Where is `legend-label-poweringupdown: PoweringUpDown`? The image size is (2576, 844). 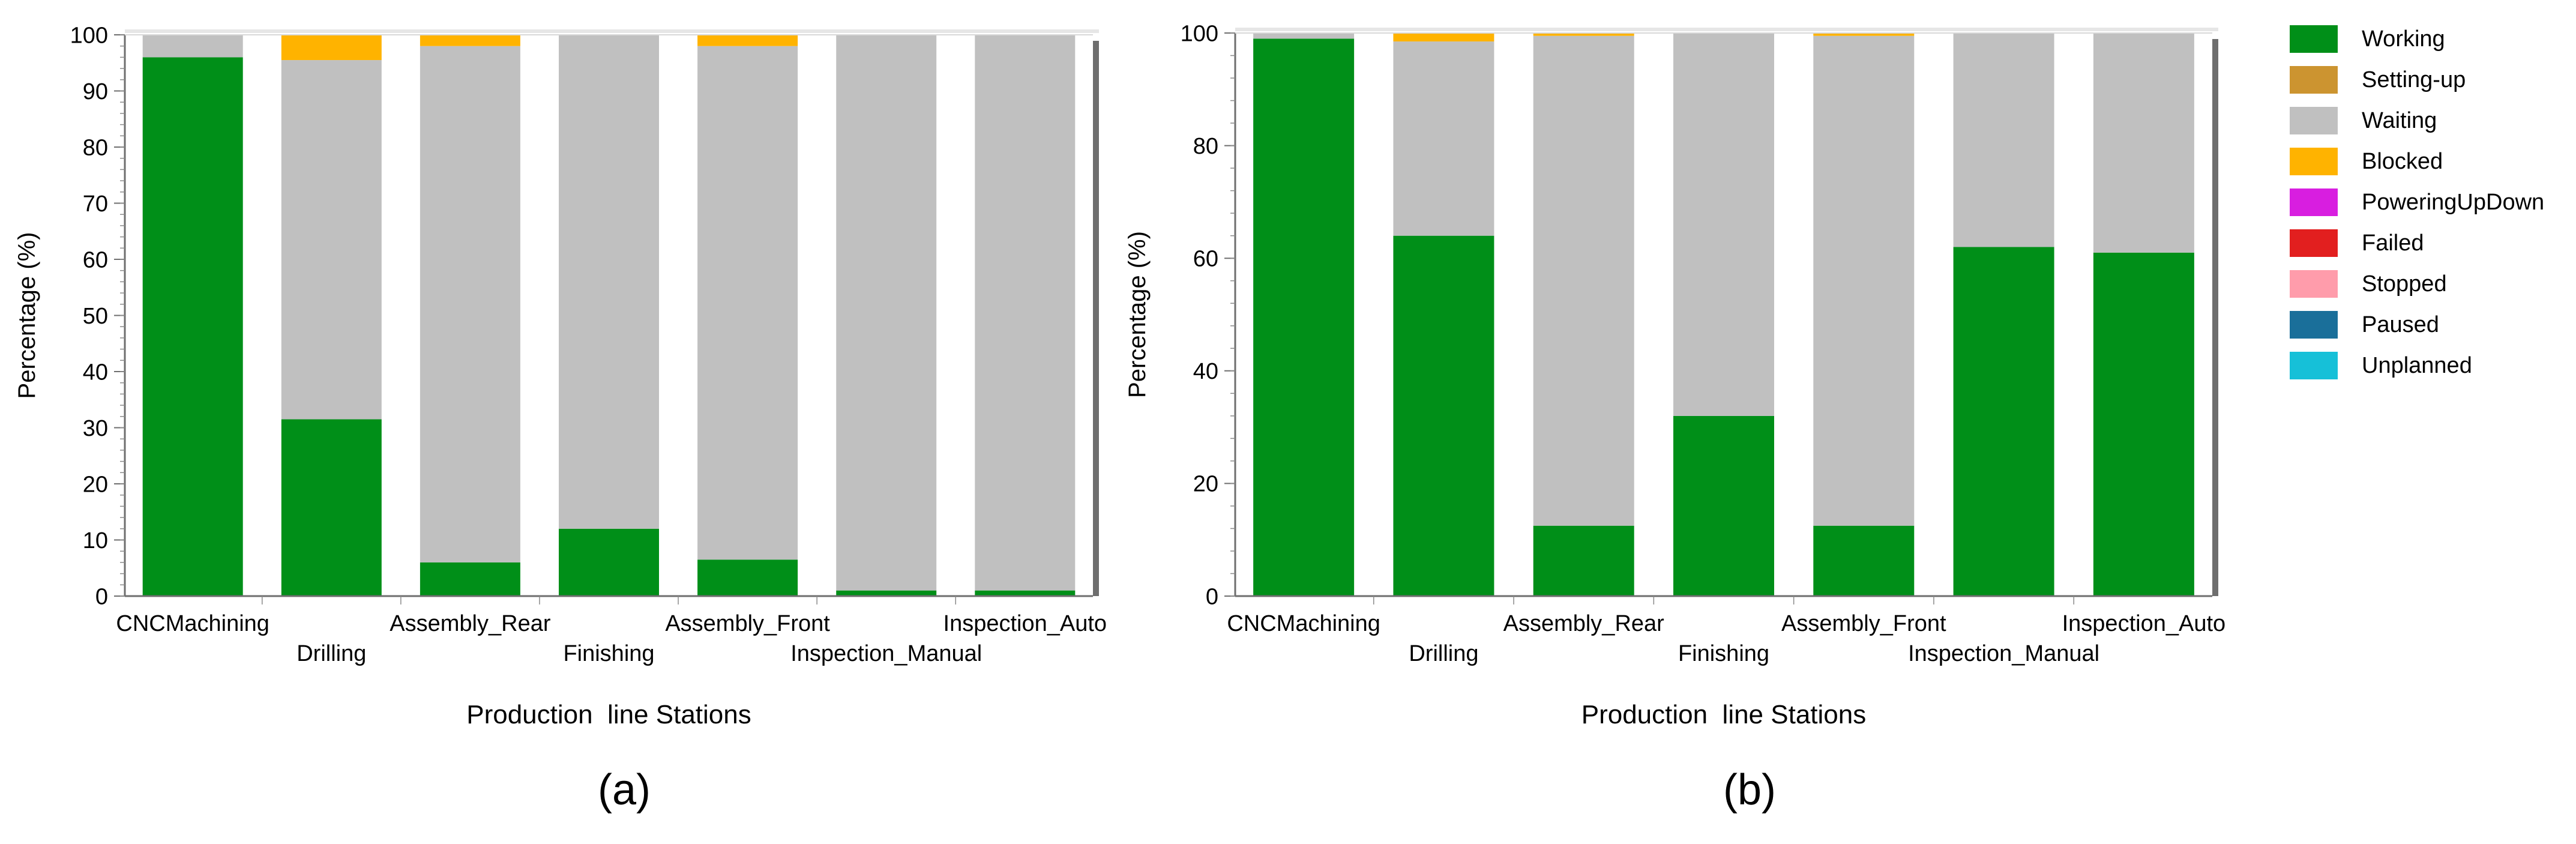
legend-label-poweringupdown: PoweringUpDown is located at coordinates (2453, 202).